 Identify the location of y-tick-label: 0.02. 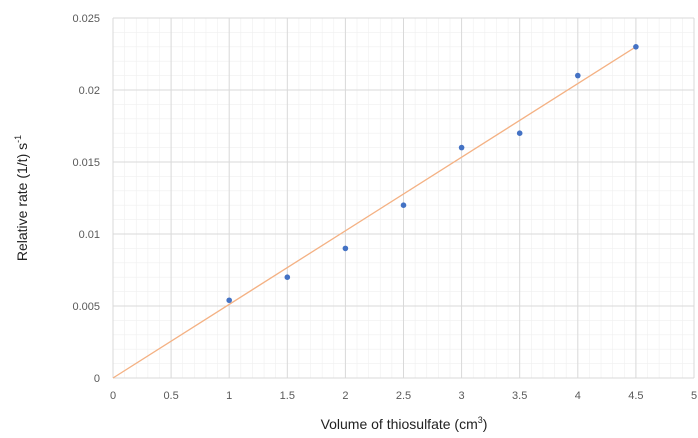
(89, 91).